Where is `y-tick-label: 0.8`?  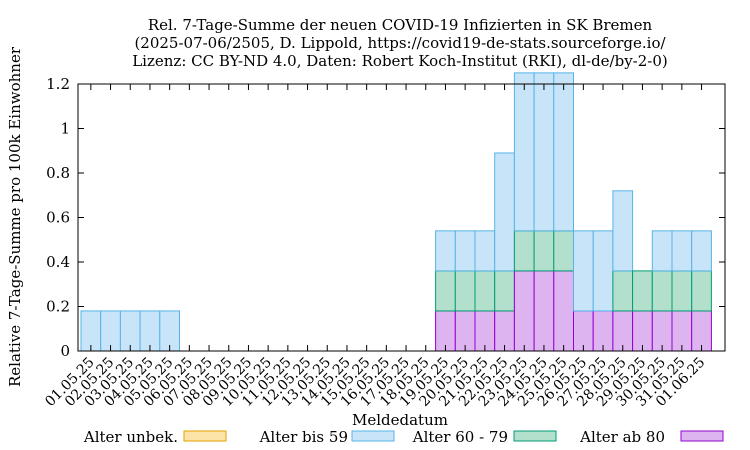
y-tick-label: 0.8 is located at coordinates (58, 173).